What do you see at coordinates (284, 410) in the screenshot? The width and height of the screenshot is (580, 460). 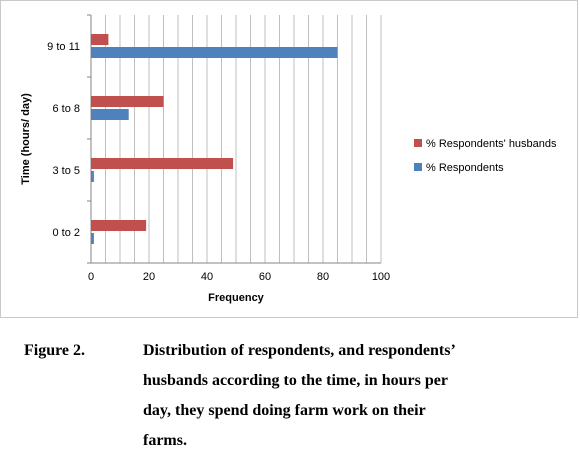 I see `caption-line-3: day, they spend doing farm work on their` at bounding box center [284, 410].